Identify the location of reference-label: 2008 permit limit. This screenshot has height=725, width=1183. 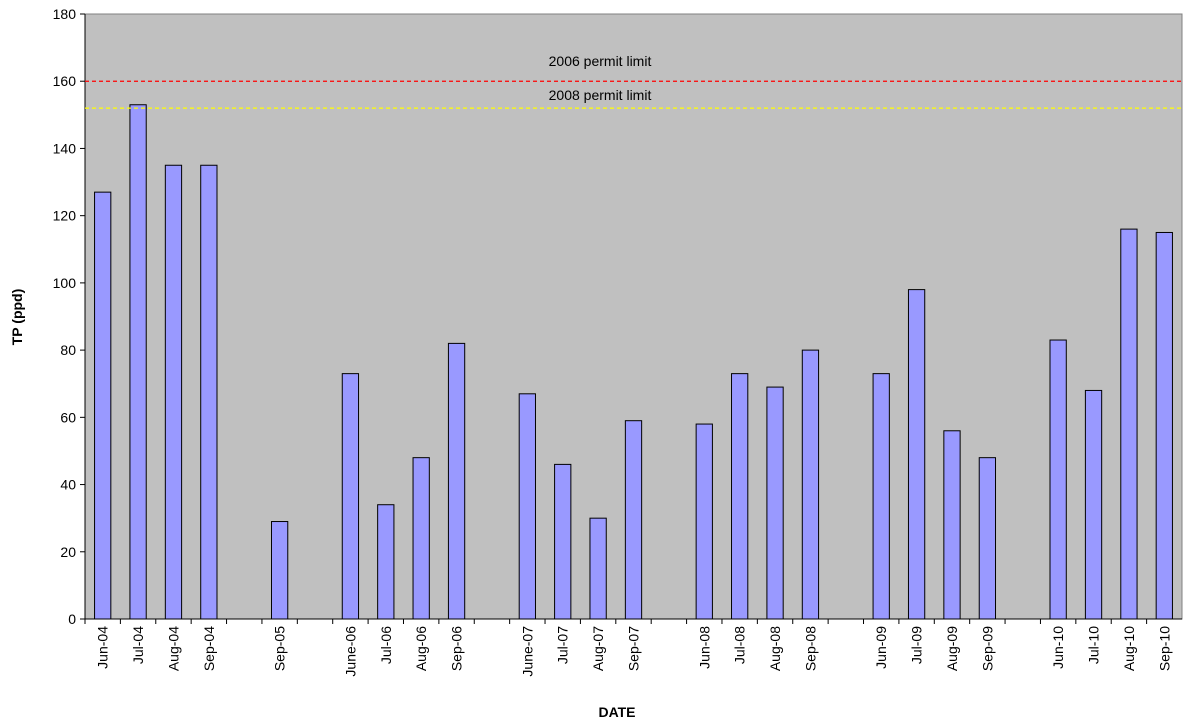
(600, 95).